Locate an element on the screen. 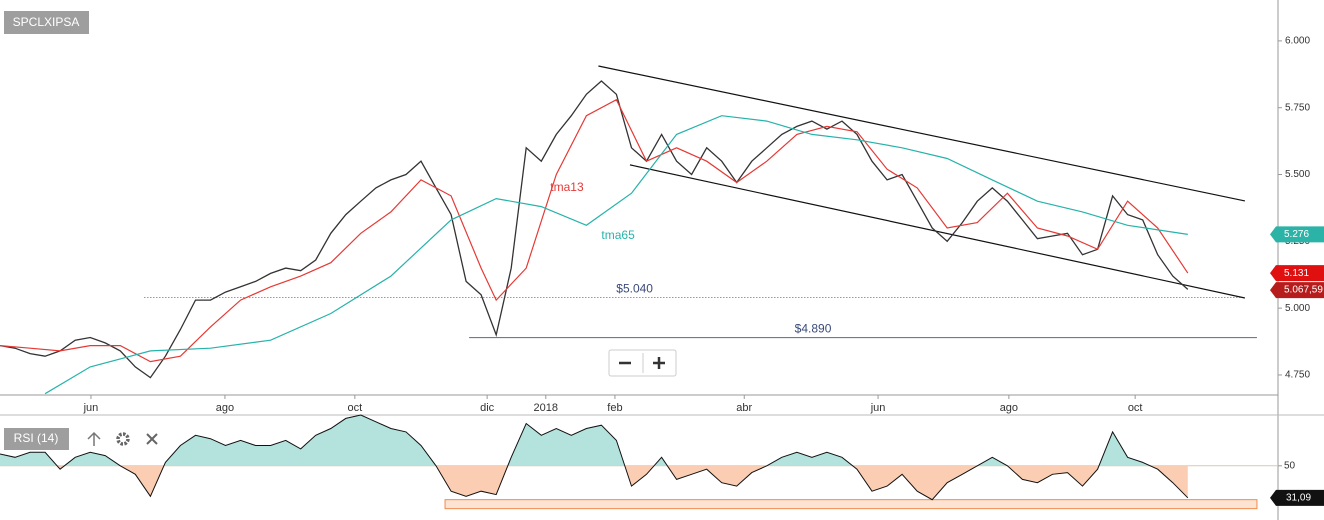 This screenshot has width=1324, height=520. gear-teeth is located at coordinates (123, 439).